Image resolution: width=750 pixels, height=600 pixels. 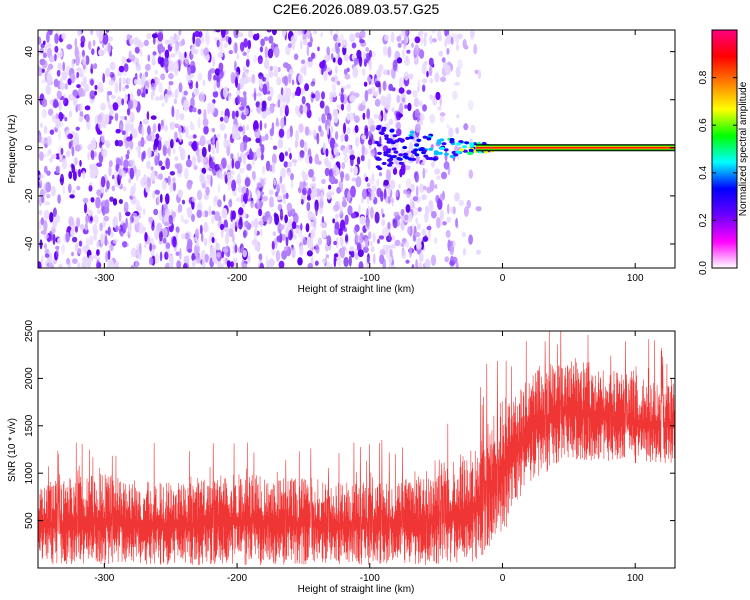 What do you see at coordinates (104, 278) in the screenshot?
I see `spectrogram-xtick-label: -300` at bounding box center [104, 278].